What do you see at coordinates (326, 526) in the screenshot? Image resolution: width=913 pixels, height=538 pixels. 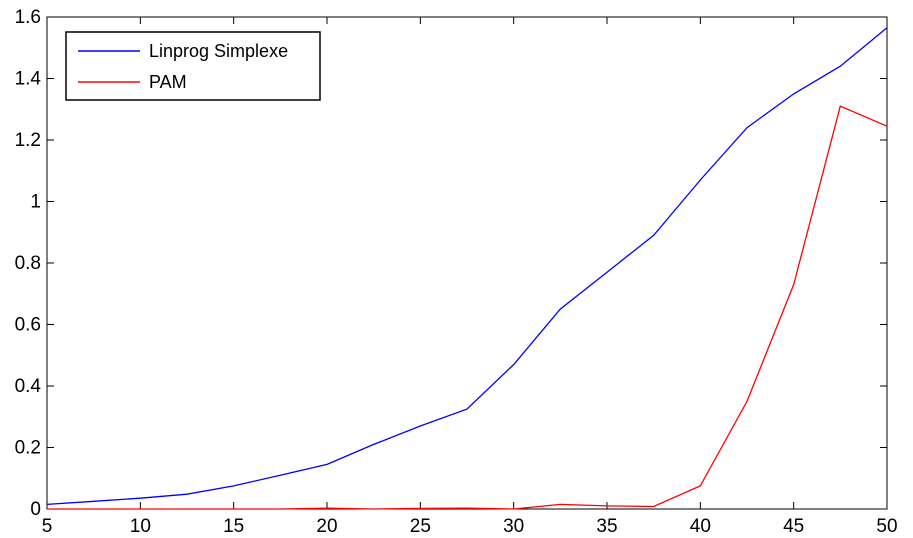 I see `x-tick-label: 20` at bounding box center [326, 526].